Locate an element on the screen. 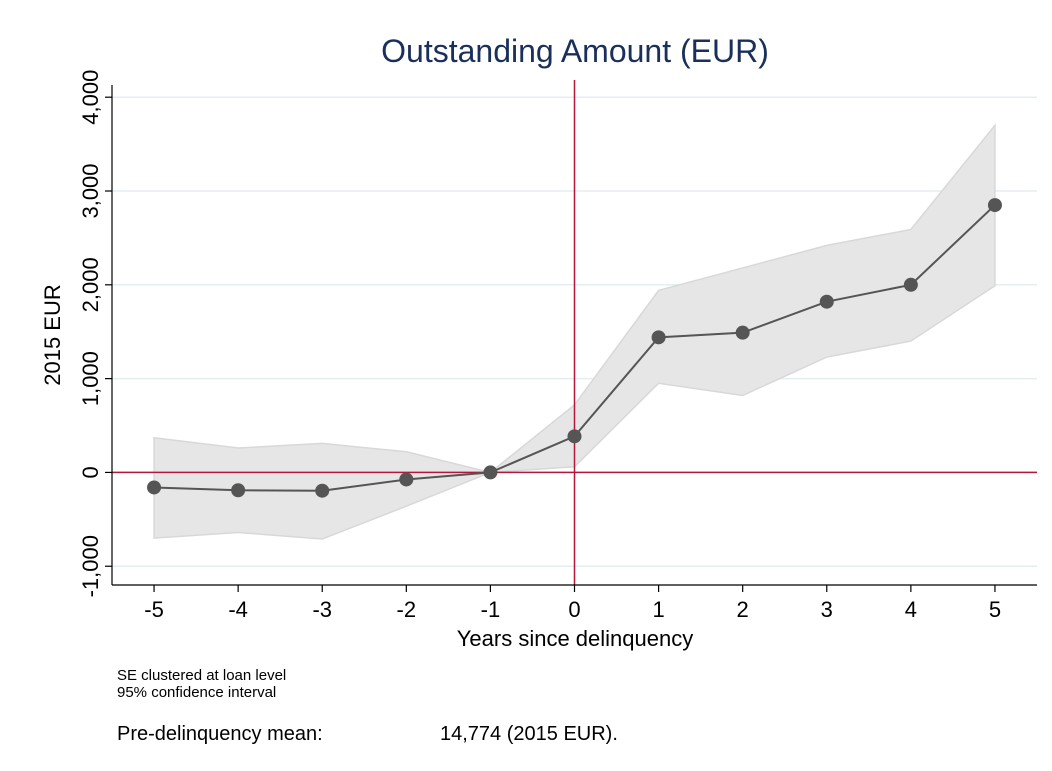  y-axis-title: 2015 EUR is located at coordinates (52, 335).